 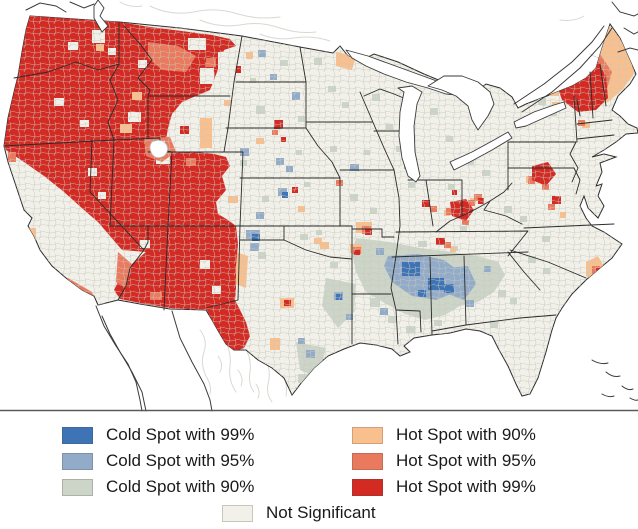 I want to click on bahamas-islands, so click(x=614, y=380).